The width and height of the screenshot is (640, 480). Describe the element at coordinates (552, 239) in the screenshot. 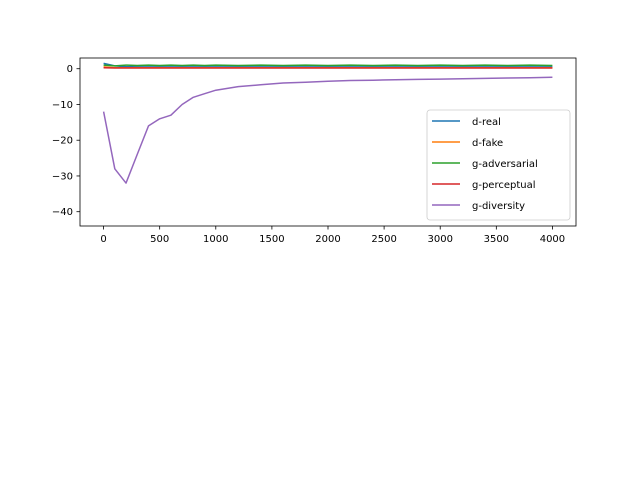

I see `x-tick-label: 4000` at that location.